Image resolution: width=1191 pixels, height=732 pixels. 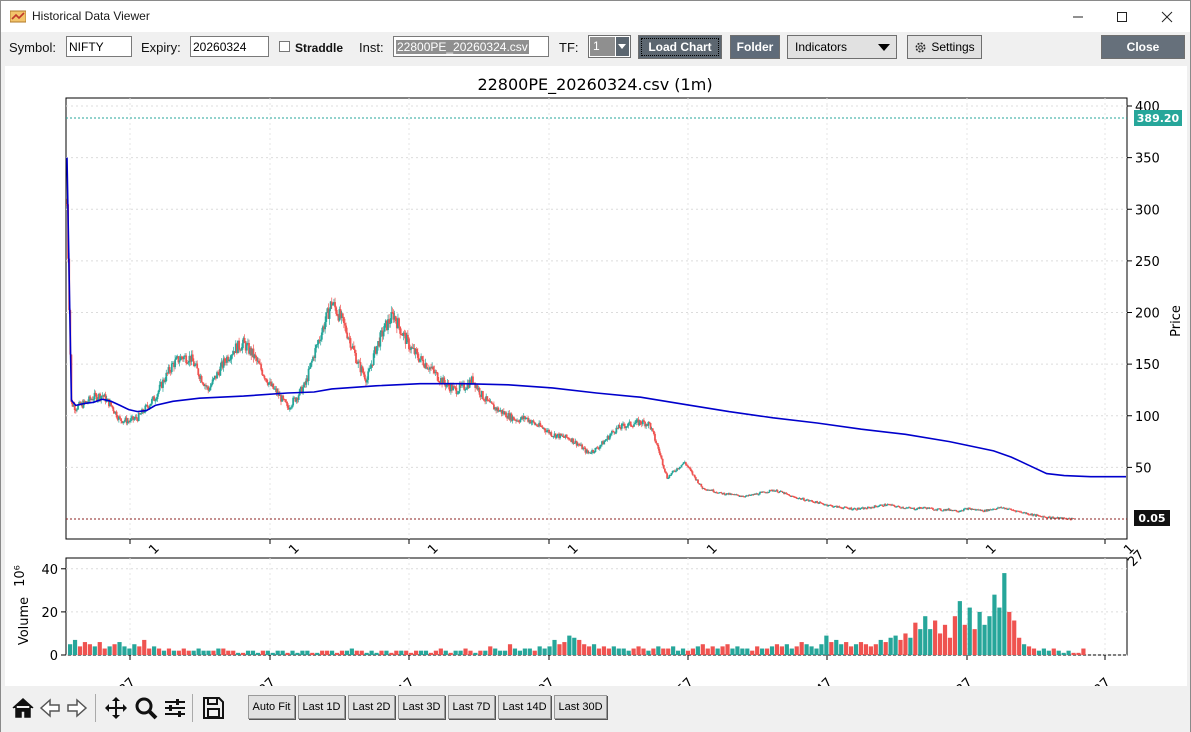 What do you see at coordinates (842, 47) in the screenshot?
I see `indicators-dropdown: Indicators` at bounding box center [842, 47].